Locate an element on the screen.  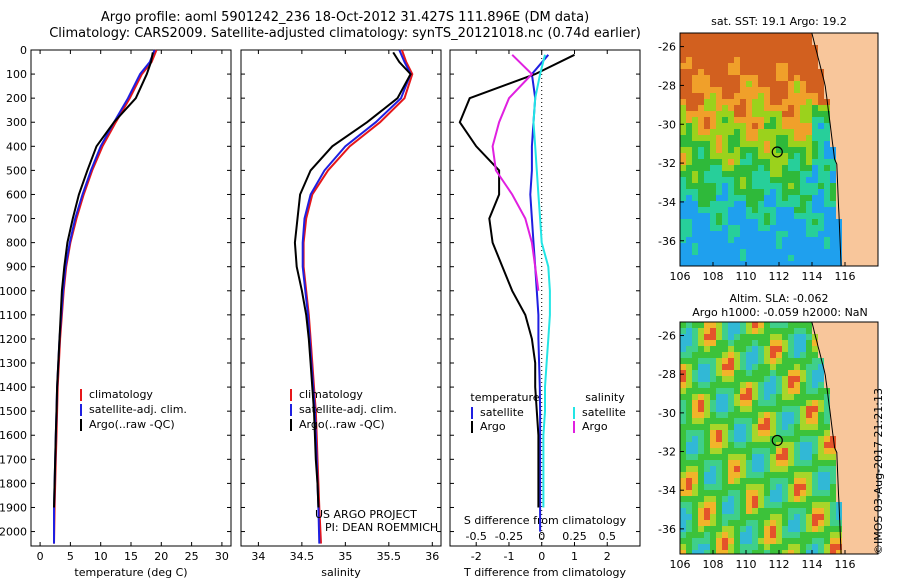
map-lon-tick-label: 114 is located at coordinates (812, 564).